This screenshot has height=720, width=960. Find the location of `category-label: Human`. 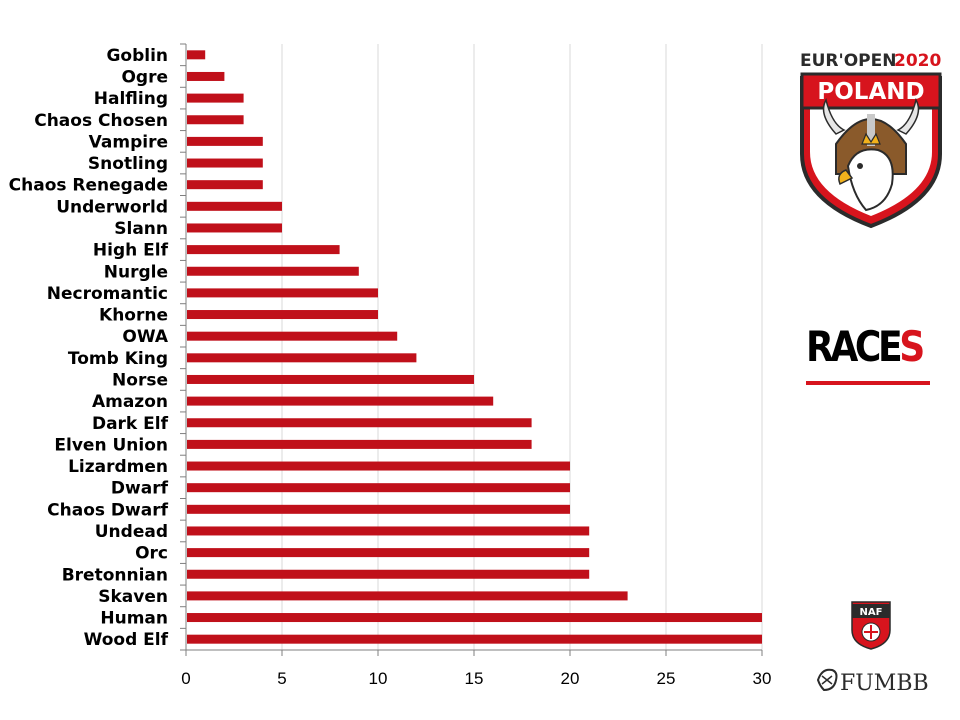

category-label: Human is located at coordinates (134, 619).